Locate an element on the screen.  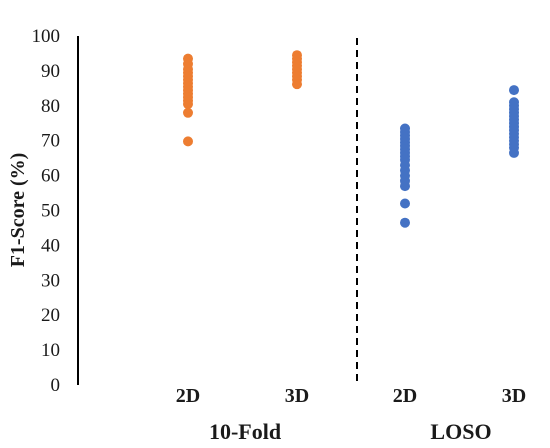
y-tick-label-90: 90 is located at coordinates (50, 71).